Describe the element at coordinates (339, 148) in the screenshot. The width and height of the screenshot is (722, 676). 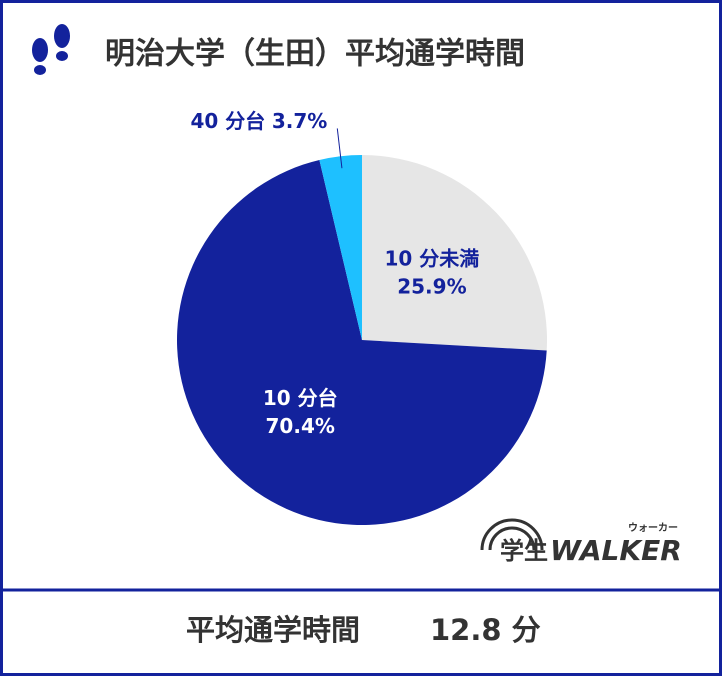
I see `leader-line` at that location.